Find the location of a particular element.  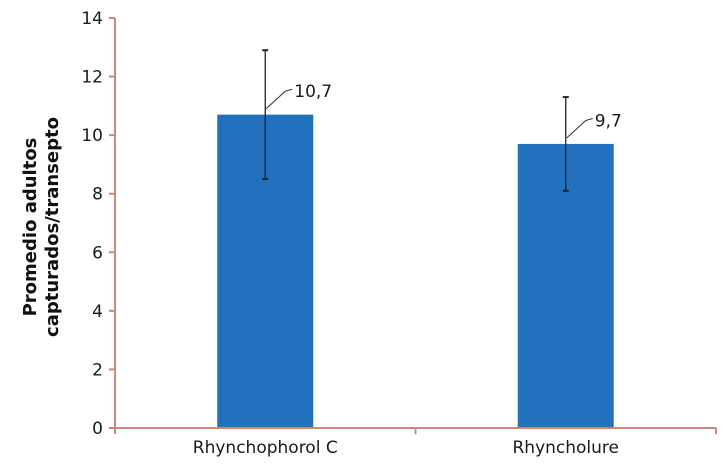

y-tick-label: 4 is located at coordinates (97, 312).